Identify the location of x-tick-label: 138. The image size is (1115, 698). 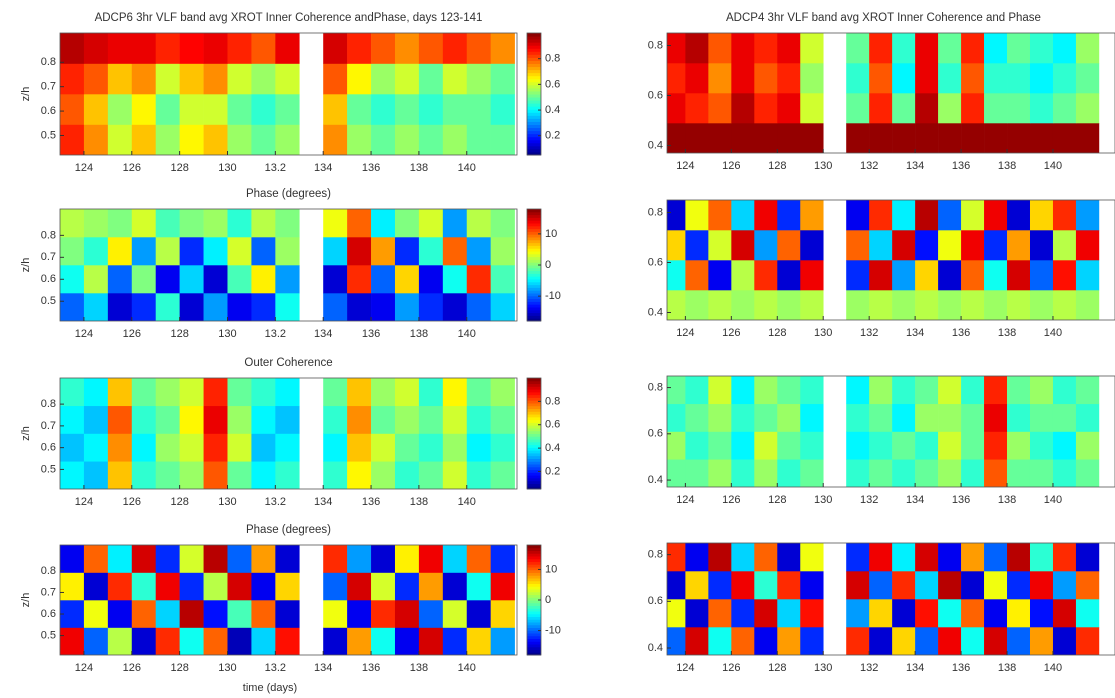
(1007, 500).